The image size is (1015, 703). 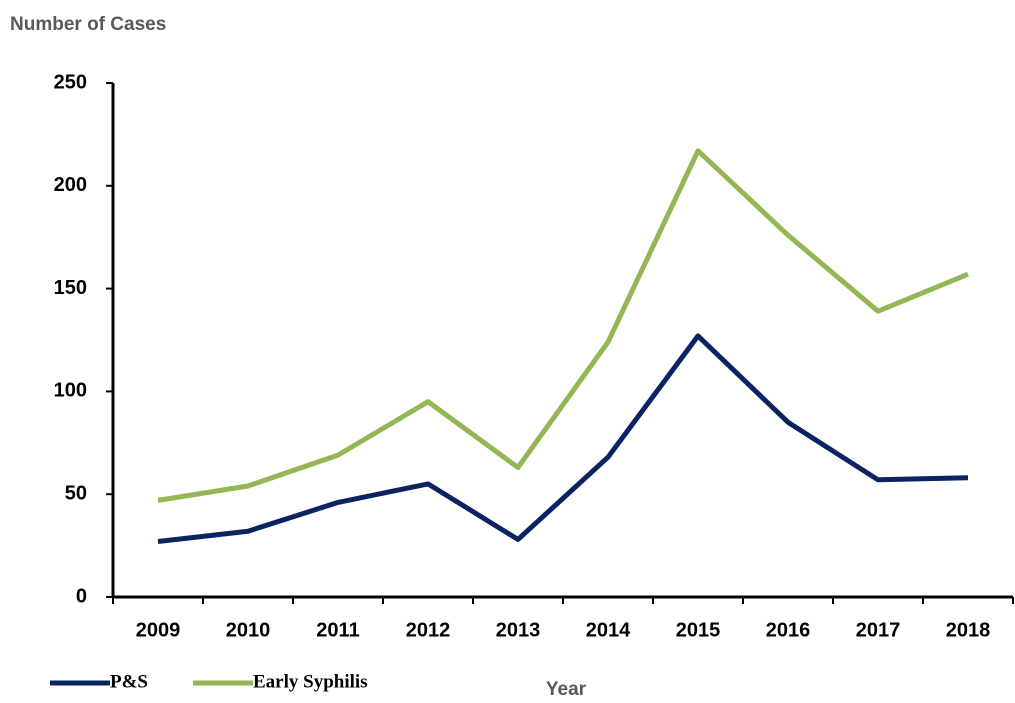 I want to click on x-tick-label: 2014, so click(x=608, y=630).